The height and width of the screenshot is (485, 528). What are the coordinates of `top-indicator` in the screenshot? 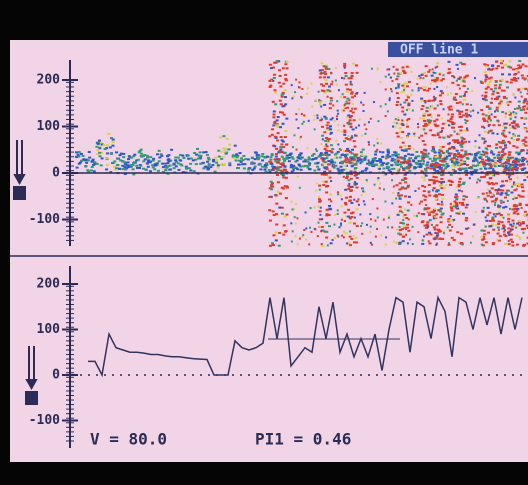 It's located at (19, 170).